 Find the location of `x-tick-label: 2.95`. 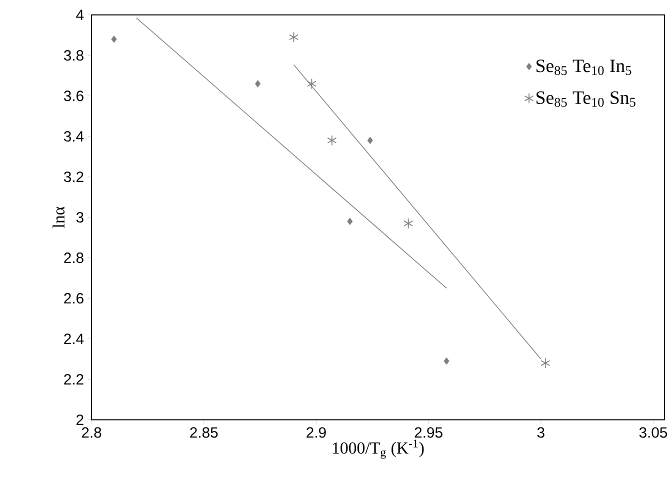

x-tick-label: 2.95 is located at coordinates (428, 432).